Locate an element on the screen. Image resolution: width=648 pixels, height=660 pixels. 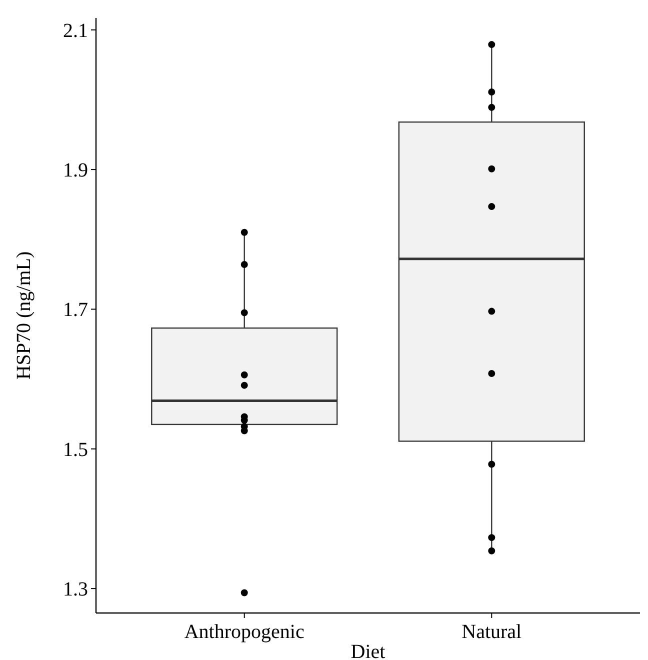
y-tick-label: 1.9 is located at coordinates (75, 171).